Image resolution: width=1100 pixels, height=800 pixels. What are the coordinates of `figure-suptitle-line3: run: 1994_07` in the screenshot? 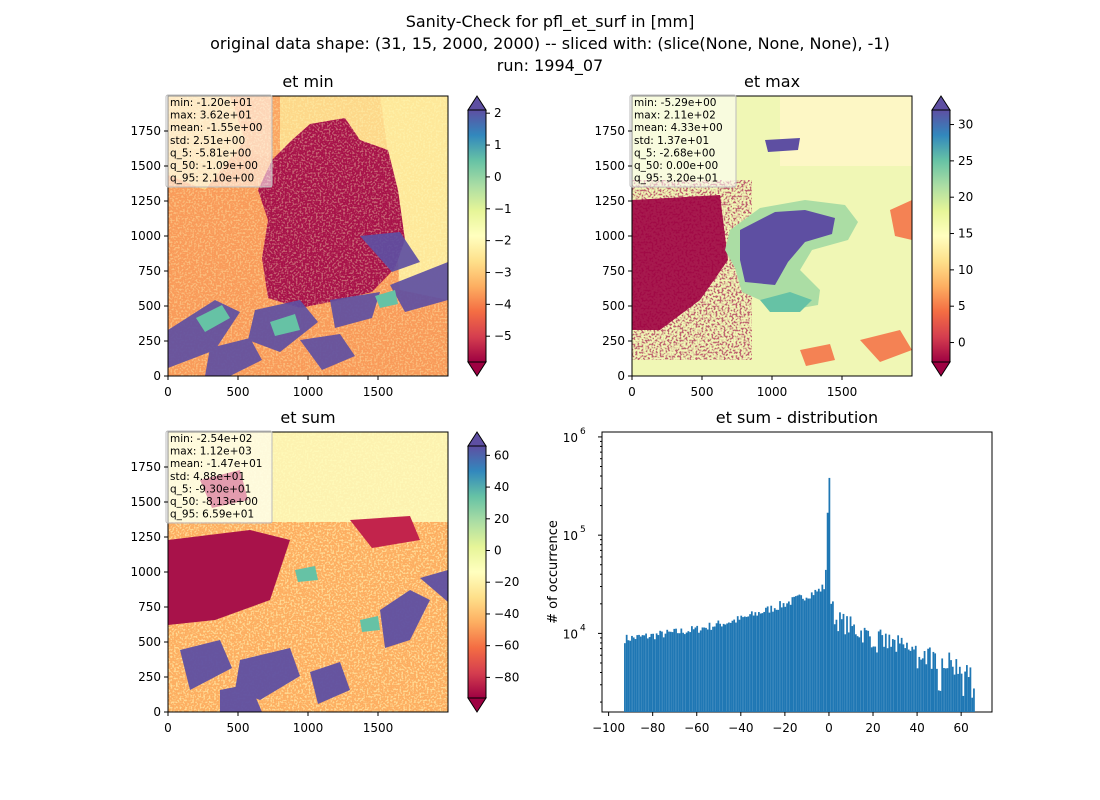 It's located at (550, 65).